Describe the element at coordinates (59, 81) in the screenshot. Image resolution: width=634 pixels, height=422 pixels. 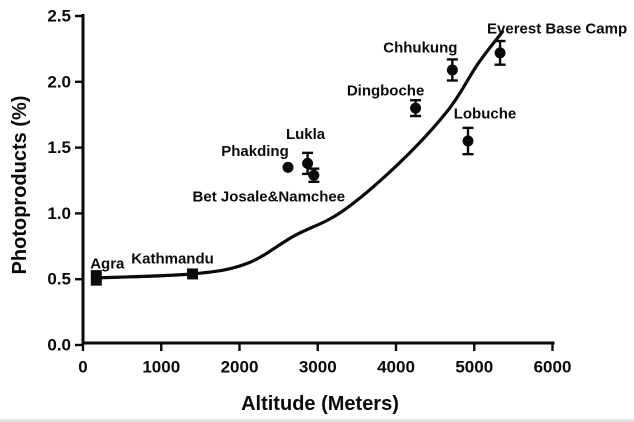
I see `y-tick-label: 2.0` at that location.